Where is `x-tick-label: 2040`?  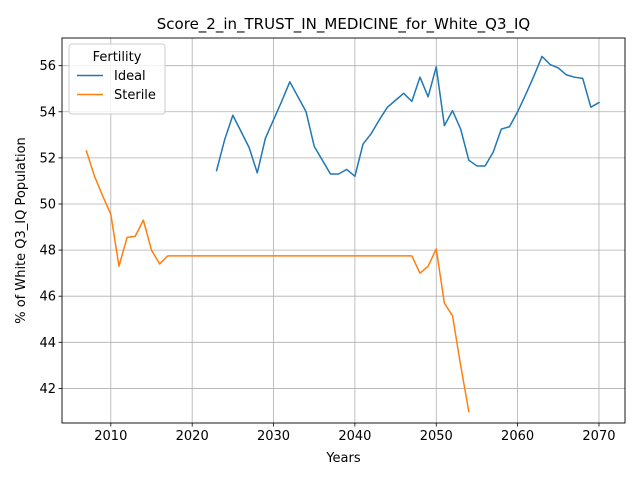 x-tick-label: 2040 is located at coordinates (354, 436).